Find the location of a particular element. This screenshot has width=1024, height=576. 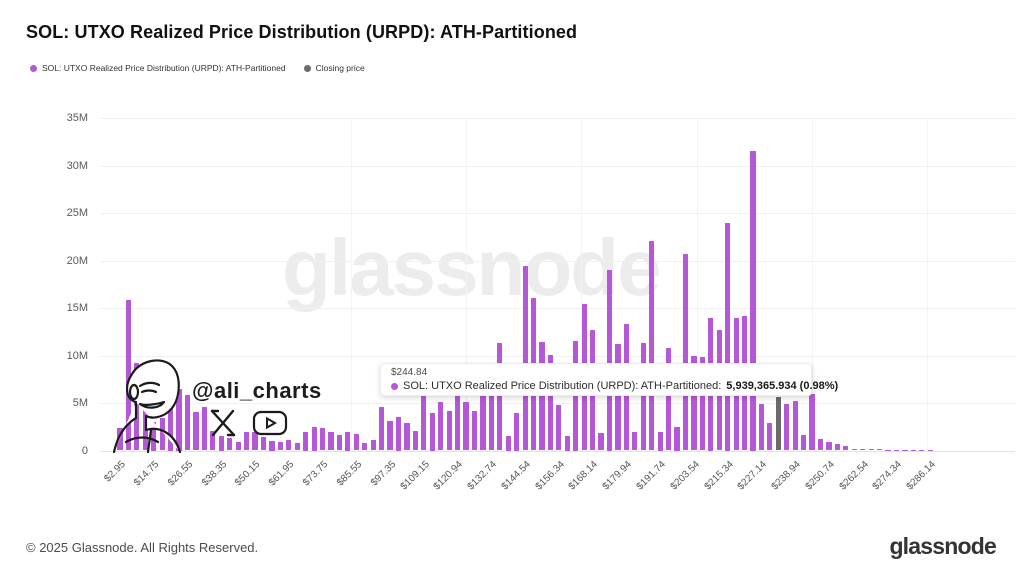

tooltip-series-dot-icon is located at coordinates (394, 386).